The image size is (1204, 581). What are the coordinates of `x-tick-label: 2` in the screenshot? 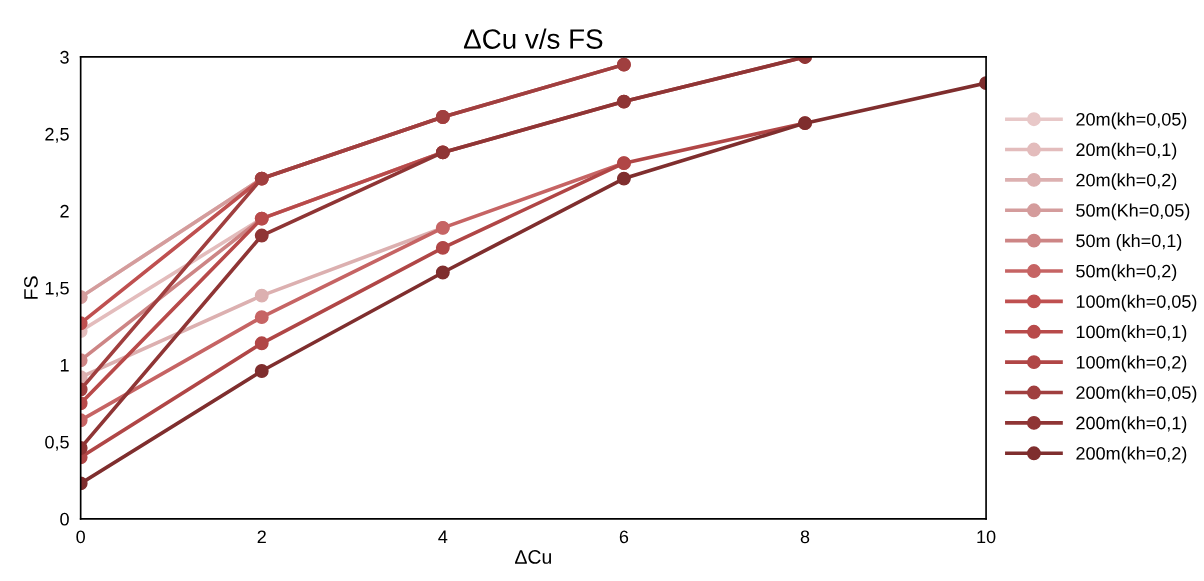 It's located at (261, 537).